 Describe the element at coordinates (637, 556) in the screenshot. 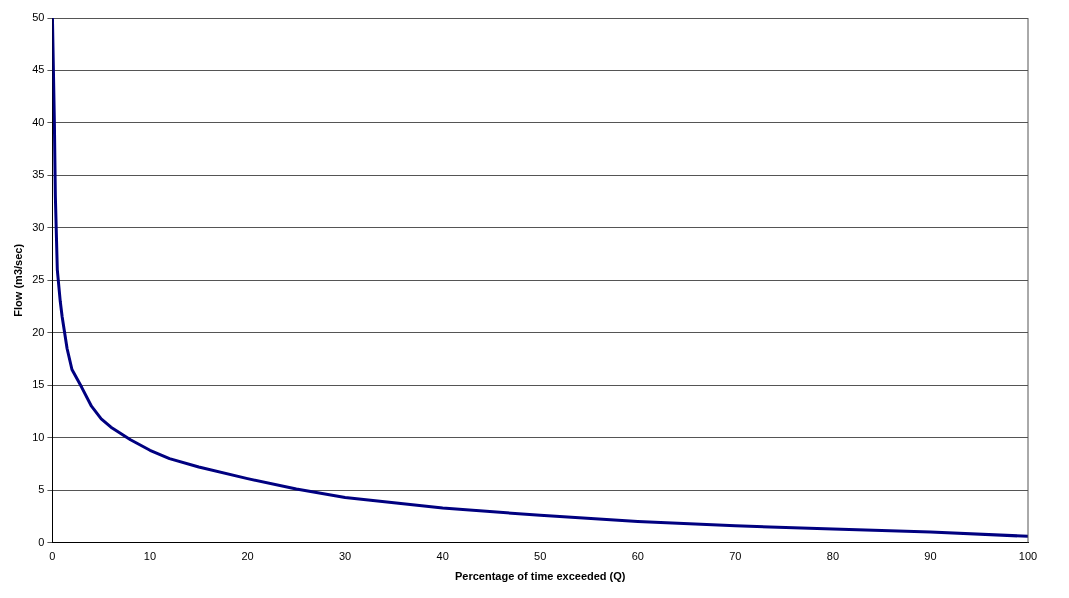

I see `x-tick-label: 60` at that location.